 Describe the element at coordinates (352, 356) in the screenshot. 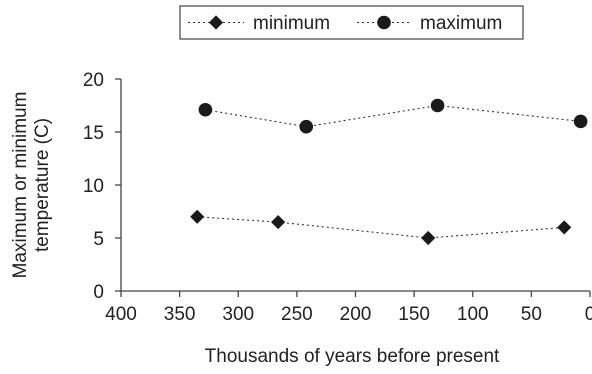

I see `x-axis-title: Thousands of years before present` at that location.